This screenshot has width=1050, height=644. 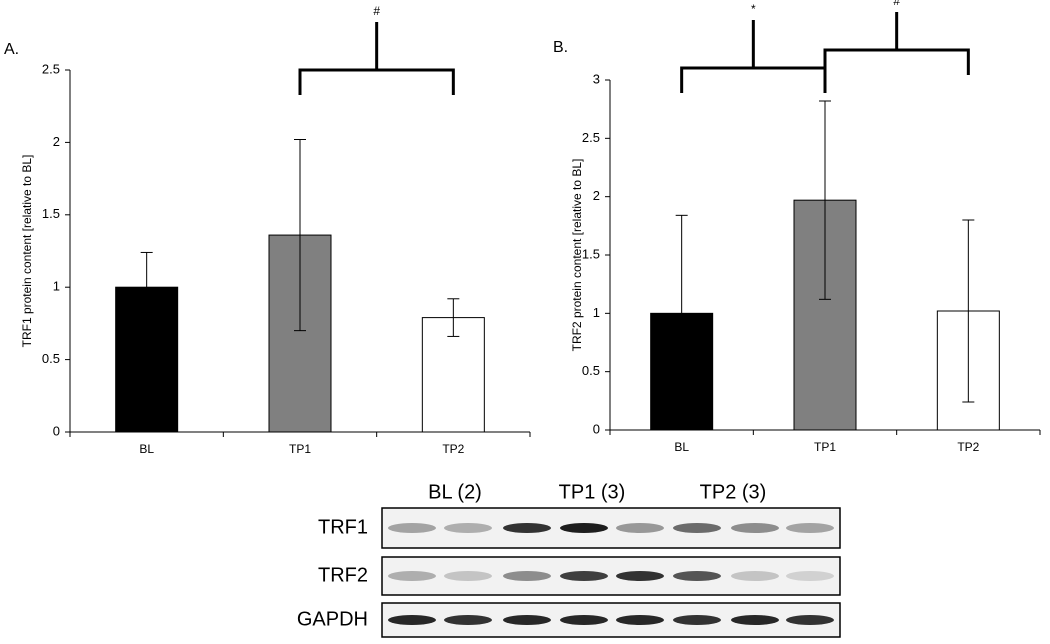 What do you see at coordinates (596, 78) in the screenshot?
I see `y-tick-label: 3` at bounding box center [596, 78].